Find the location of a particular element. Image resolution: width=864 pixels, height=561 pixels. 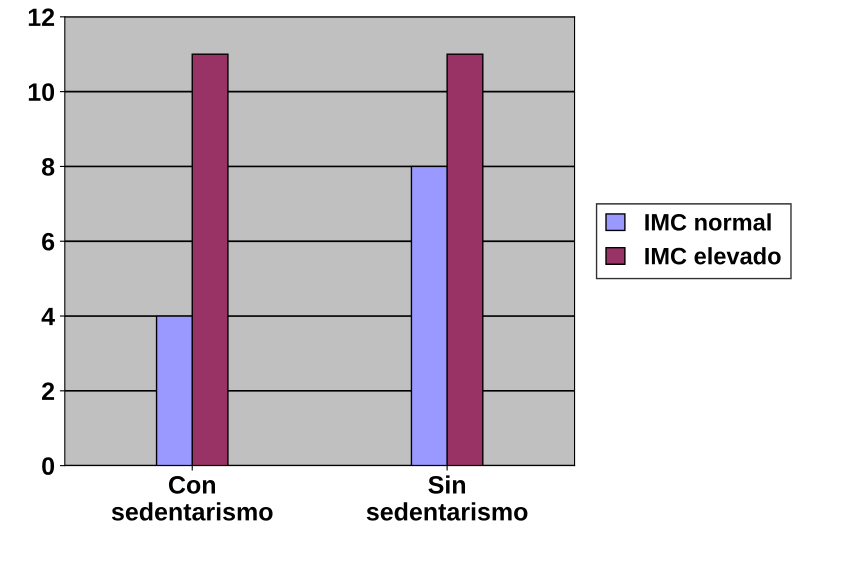

y-tick-label: 10 is located at coordinates (41, 92).